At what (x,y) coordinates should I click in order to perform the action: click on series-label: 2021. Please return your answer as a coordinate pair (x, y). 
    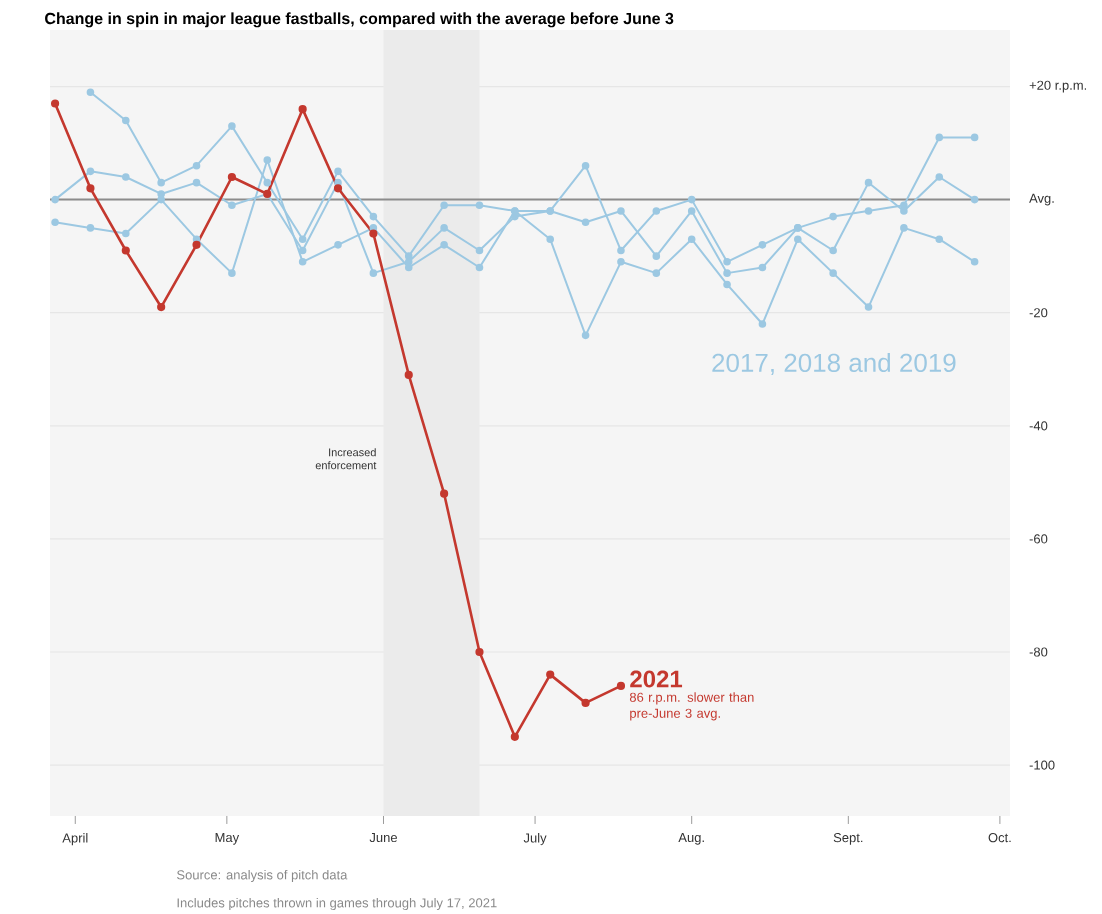
    Looking at the image, I should click on (656, 679).